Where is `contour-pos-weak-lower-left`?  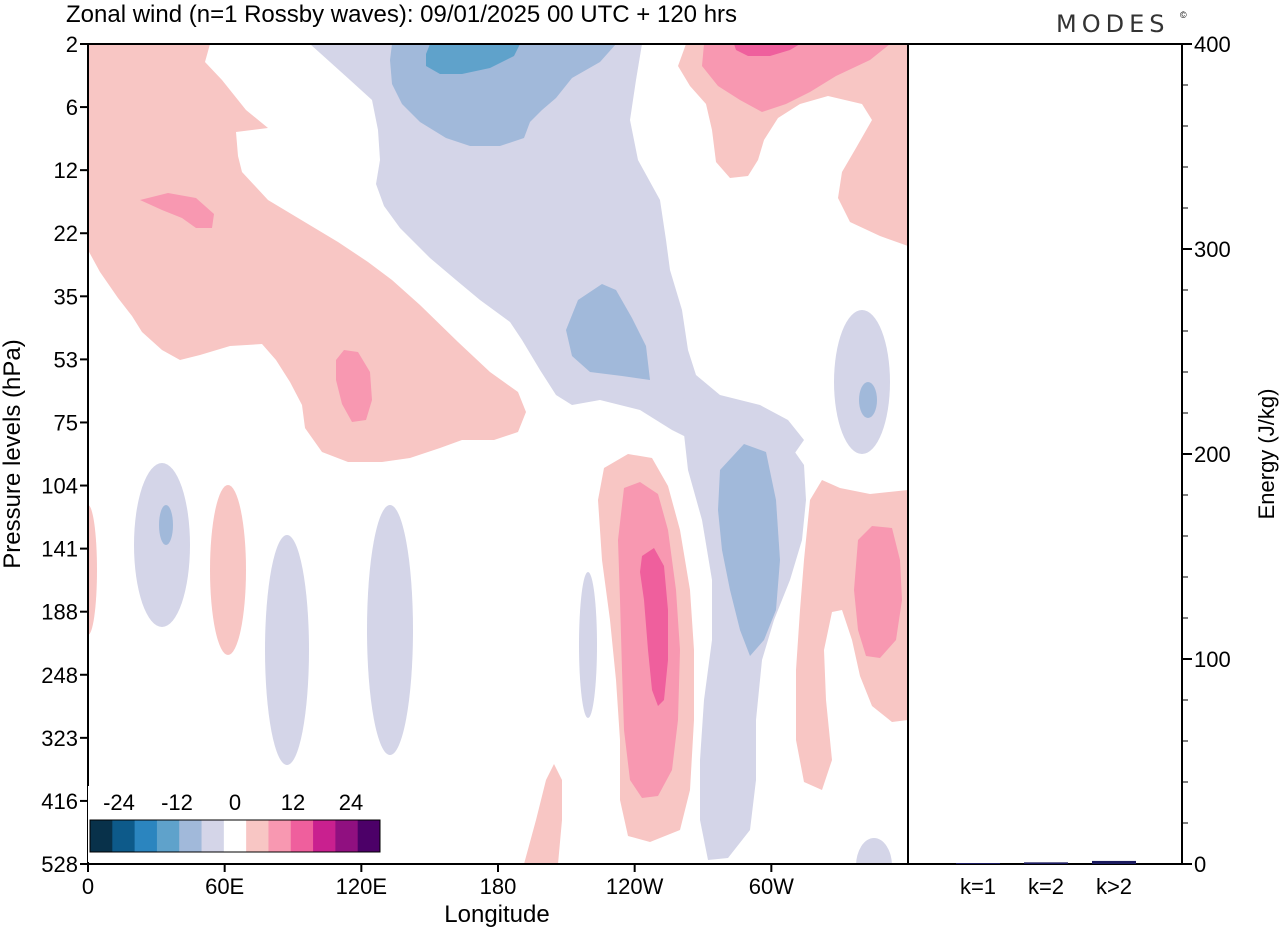 contour-pos-weak-lower-left is located at coordinates (228, 570).